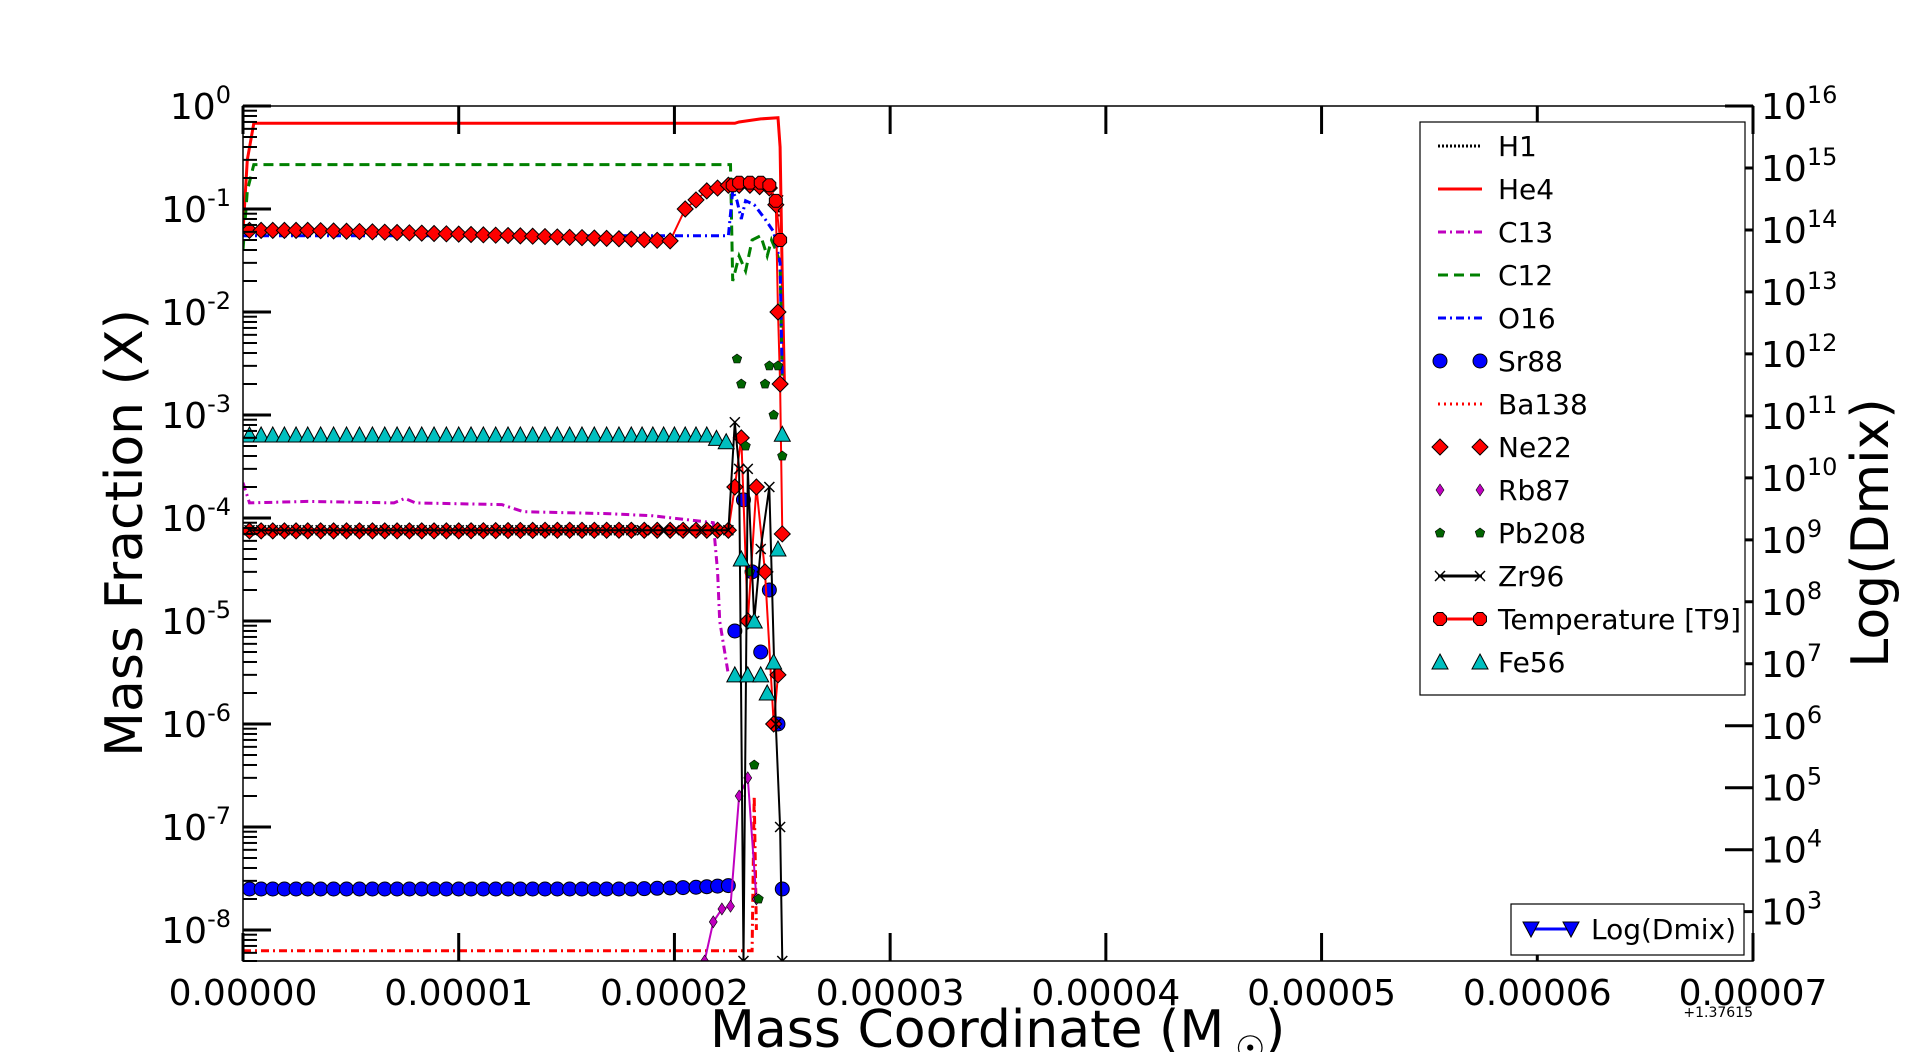 The width and height of the screenshot is (1918, 1056). I want to click on y-tick-label: 10⁻⁷, so click(196, 825).